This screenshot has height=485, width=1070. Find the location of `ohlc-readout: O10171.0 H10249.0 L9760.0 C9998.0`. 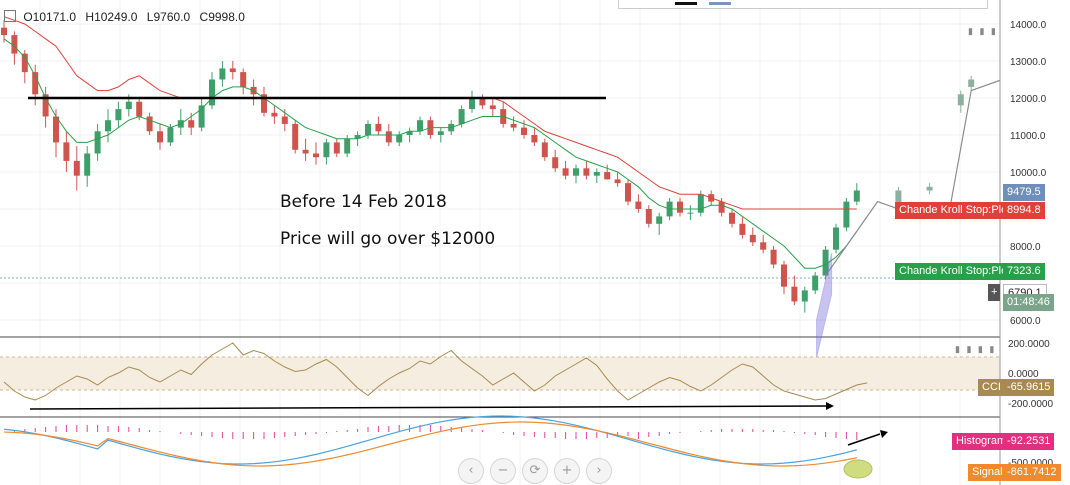

ohlc-readout: O10171.0 H10249.0 L9760.0 C9998.0 is located at coordinates (127, 17).